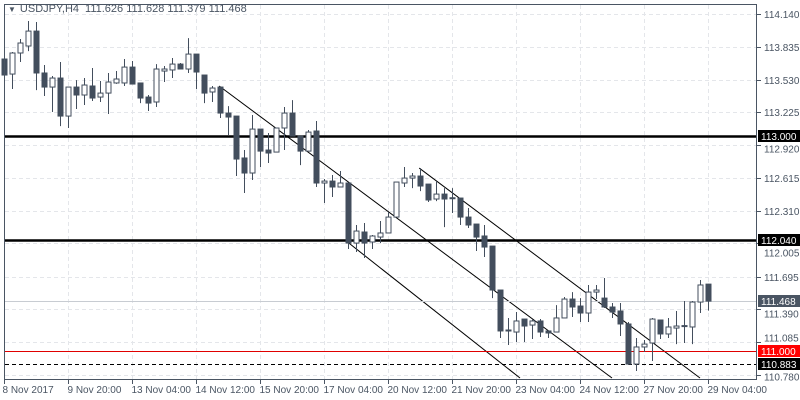 This screenshot has width=800, height=400. What do you see at coordinates (782, 48) in the screenshot?
I see `y-tick-label: 113.835` at bounding box center [782, 48].